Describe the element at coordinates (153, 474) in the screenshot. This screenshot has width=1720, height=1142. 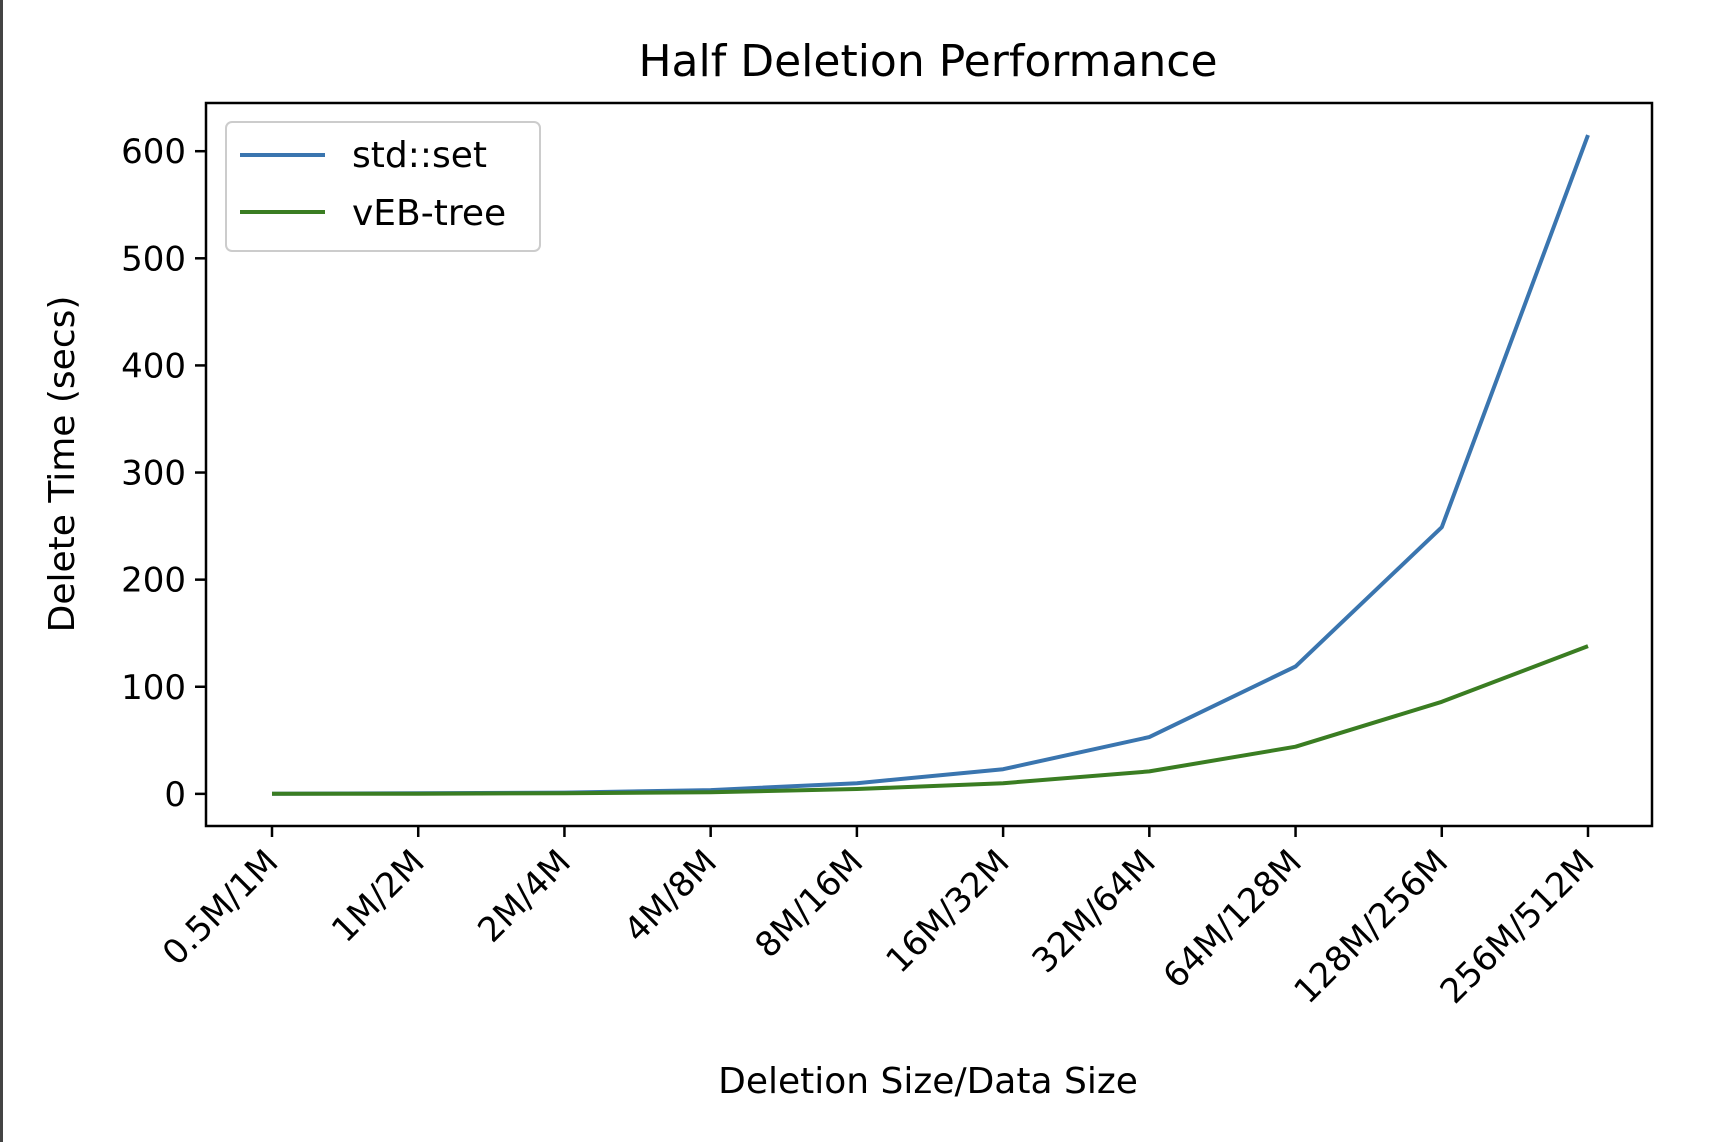
I see `y-tick-label-3: 300` at that location.